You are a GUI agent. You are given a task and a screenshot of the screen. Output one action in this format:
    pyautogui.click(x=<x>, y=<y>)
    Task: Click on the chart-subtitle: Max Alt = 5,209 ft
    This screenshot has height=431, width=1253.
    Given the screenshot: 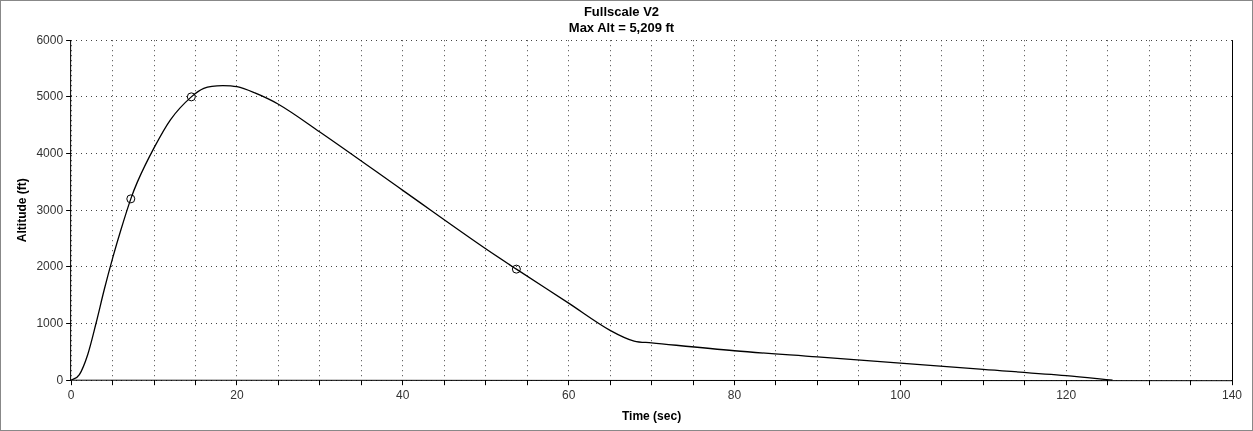 What is the action you would take?
    pyautogui.click(x=621, y=27)
    